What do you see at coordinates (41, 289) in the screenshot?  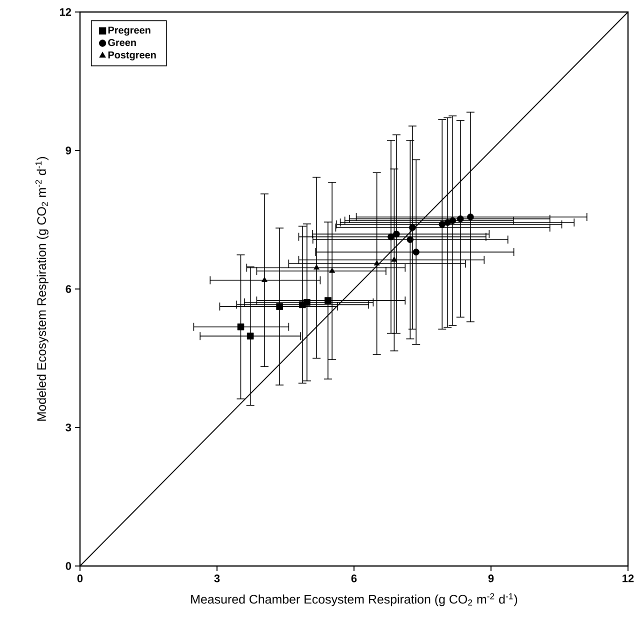 I see `y-axis-title: Modeled Ecosystem Respiration (g CO$_{2}$ m$^{-2}$ d$^{-1}$)` at bounding box center [41, 289].